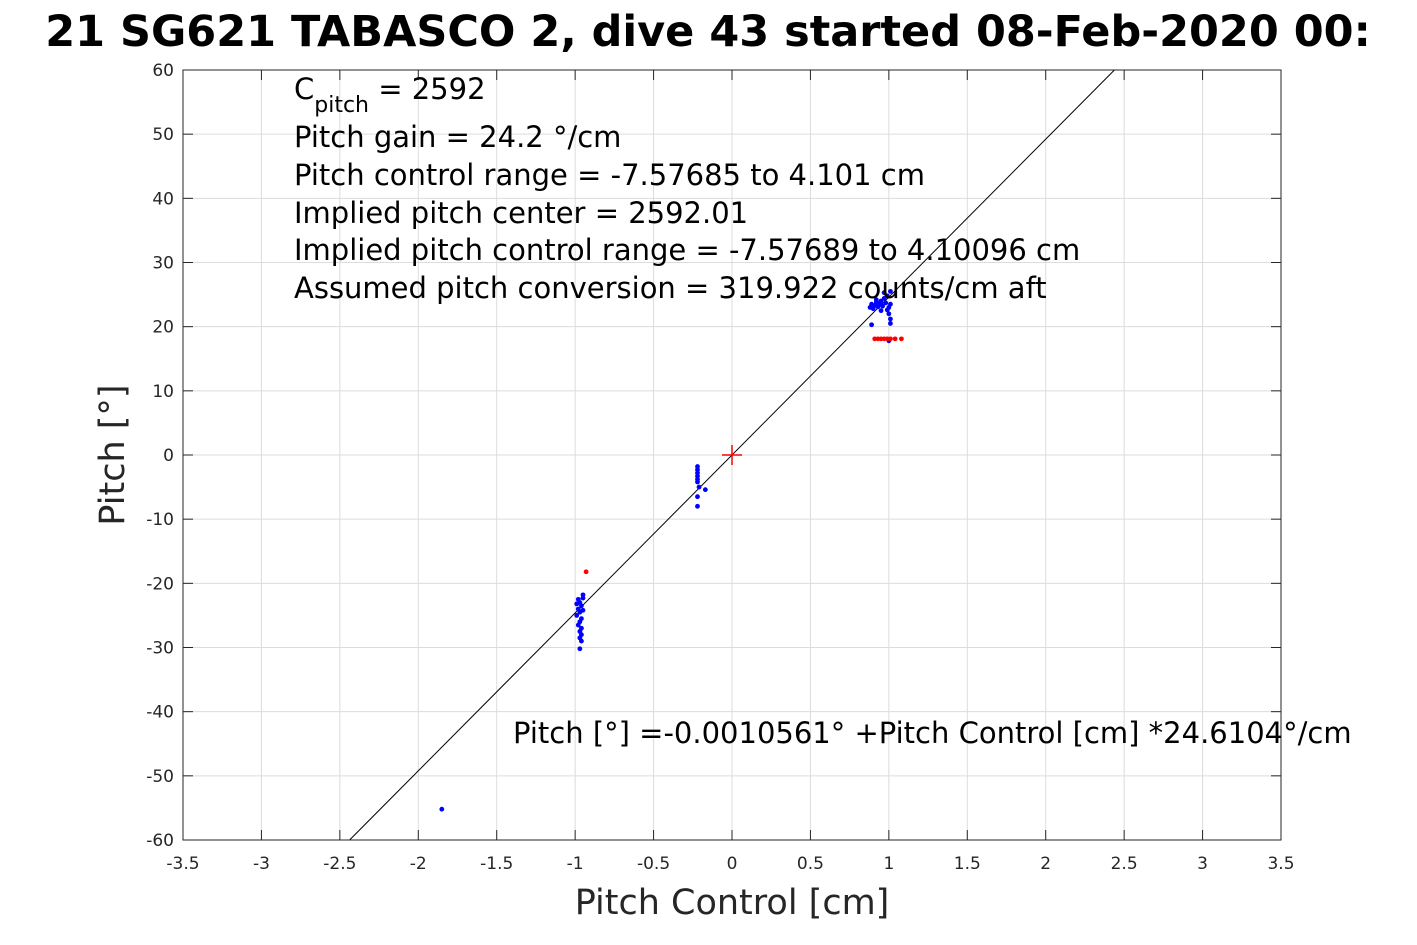 This screenshot has height=945, width=1417. I want to click on y-tick-label: 0, so click(168, 456).